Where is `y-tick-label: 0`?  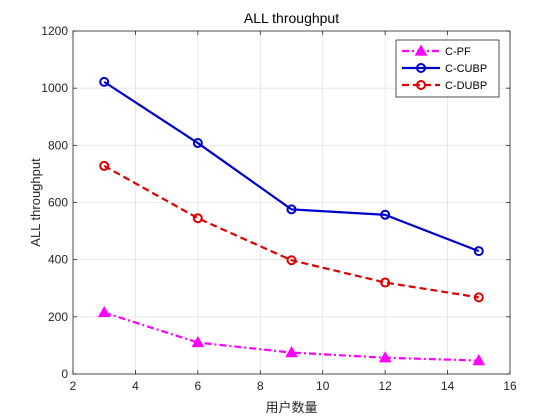
y-tick-label: 0 is located at coordinates (64, 374).